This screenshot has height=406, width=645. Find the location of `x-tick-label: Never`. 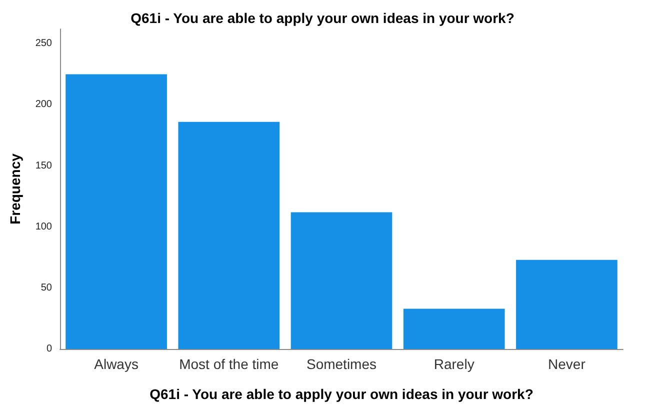

x-tick-label: Never is located at coordinates (567, 364).